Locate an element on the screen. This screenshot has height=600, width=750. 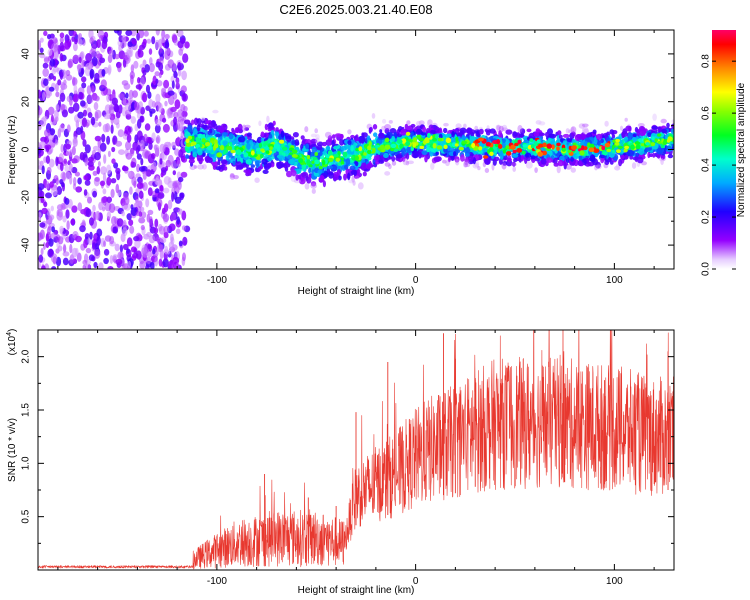
spectrogram-x-tick-label: -100 is located at coordinates (217, 280).